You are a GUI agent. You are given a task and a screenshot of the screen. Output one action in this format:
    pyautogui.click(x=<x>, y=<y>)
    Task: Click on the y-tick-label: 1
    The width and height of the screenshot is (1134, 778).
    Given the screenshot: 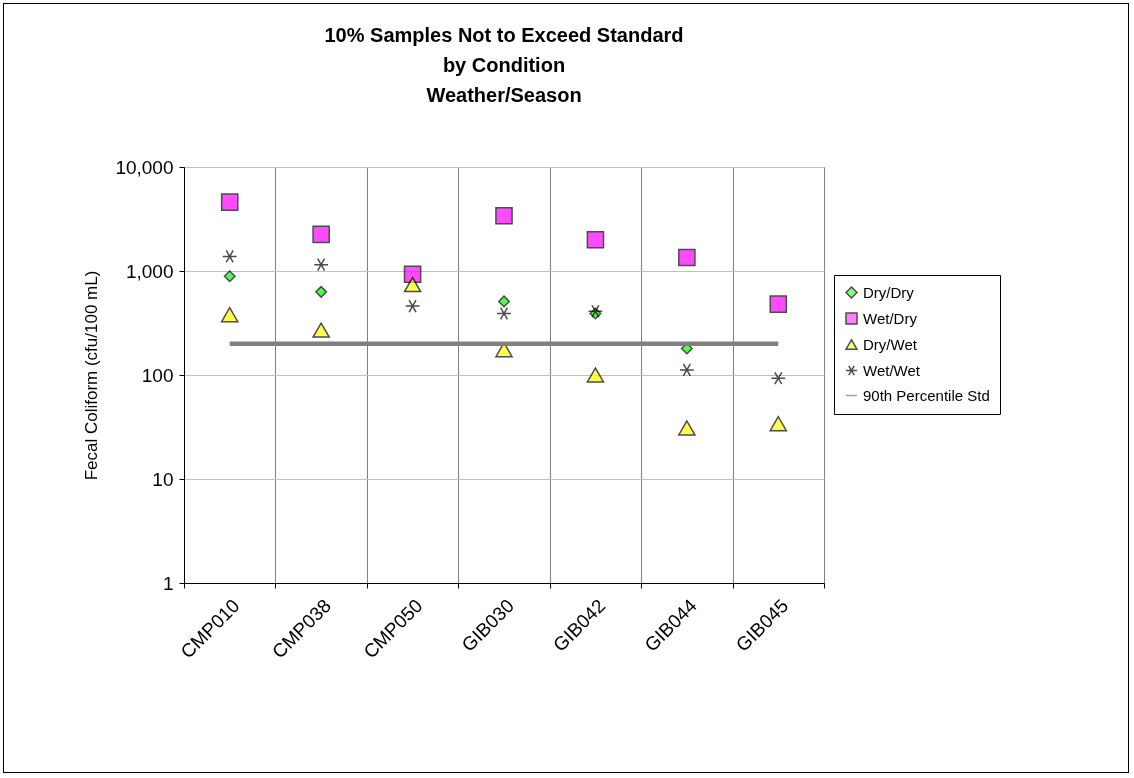 What is the action you would take?
    pyautogui.click(x=168, y=583)
    